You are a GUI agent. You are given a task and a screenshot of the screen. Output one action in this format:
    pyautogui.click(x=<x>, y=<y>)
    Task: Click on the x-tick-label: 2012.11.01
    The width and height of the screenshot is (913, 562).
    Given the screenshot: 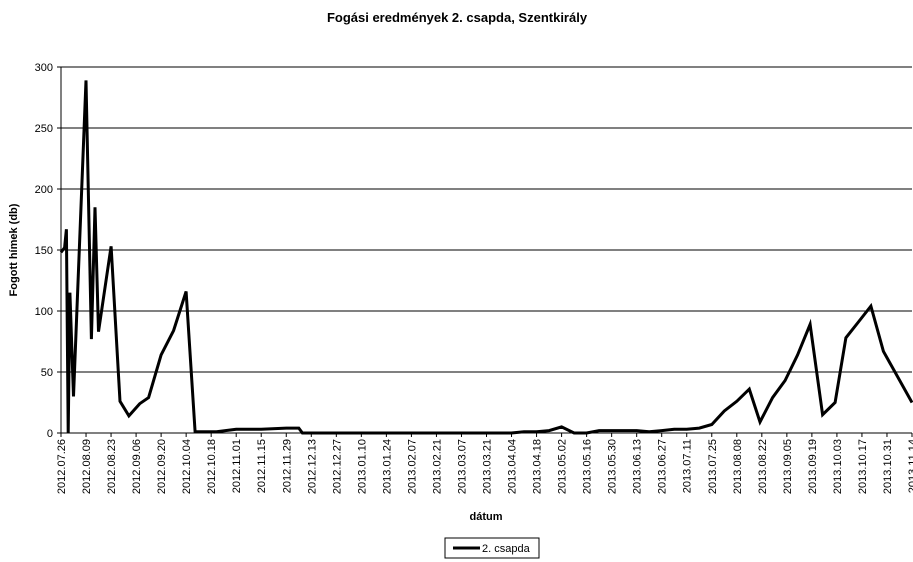 What is the action you would take?
    pyautogui.click(x=237, y=466)
    